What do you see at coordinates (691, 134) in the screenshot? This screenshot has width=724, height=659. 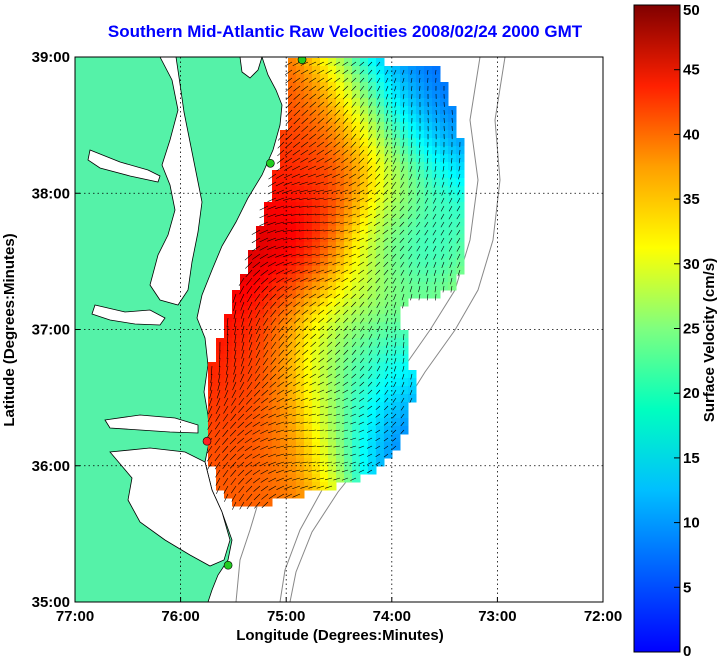 I see `colorbar-tick-label: 40` at bounding box center [691, 134].